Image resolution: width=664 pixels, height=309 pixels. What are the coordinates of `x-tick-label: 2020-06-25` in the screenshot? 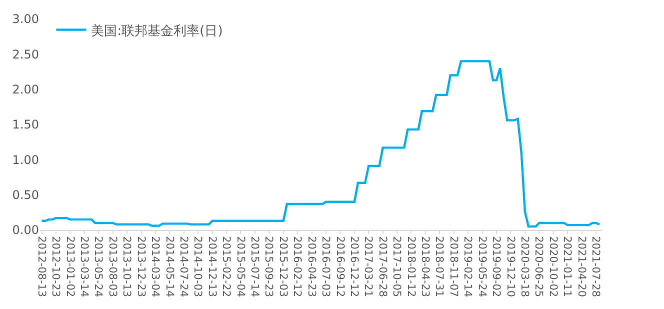 It's located at (538, 267).